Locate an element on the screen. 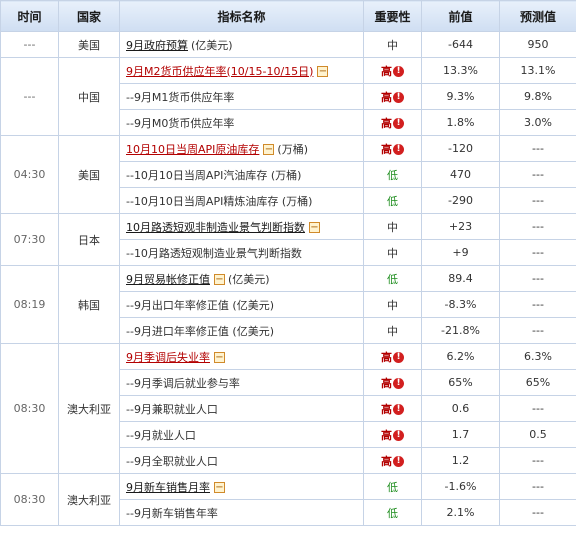  header-time: 时间 is located at coordinates (29, 16).